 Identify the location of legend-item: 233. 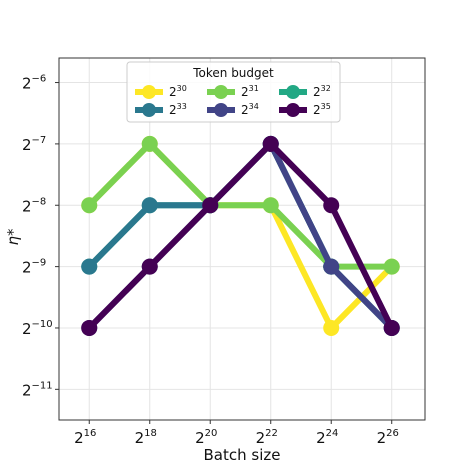
(161, 109).